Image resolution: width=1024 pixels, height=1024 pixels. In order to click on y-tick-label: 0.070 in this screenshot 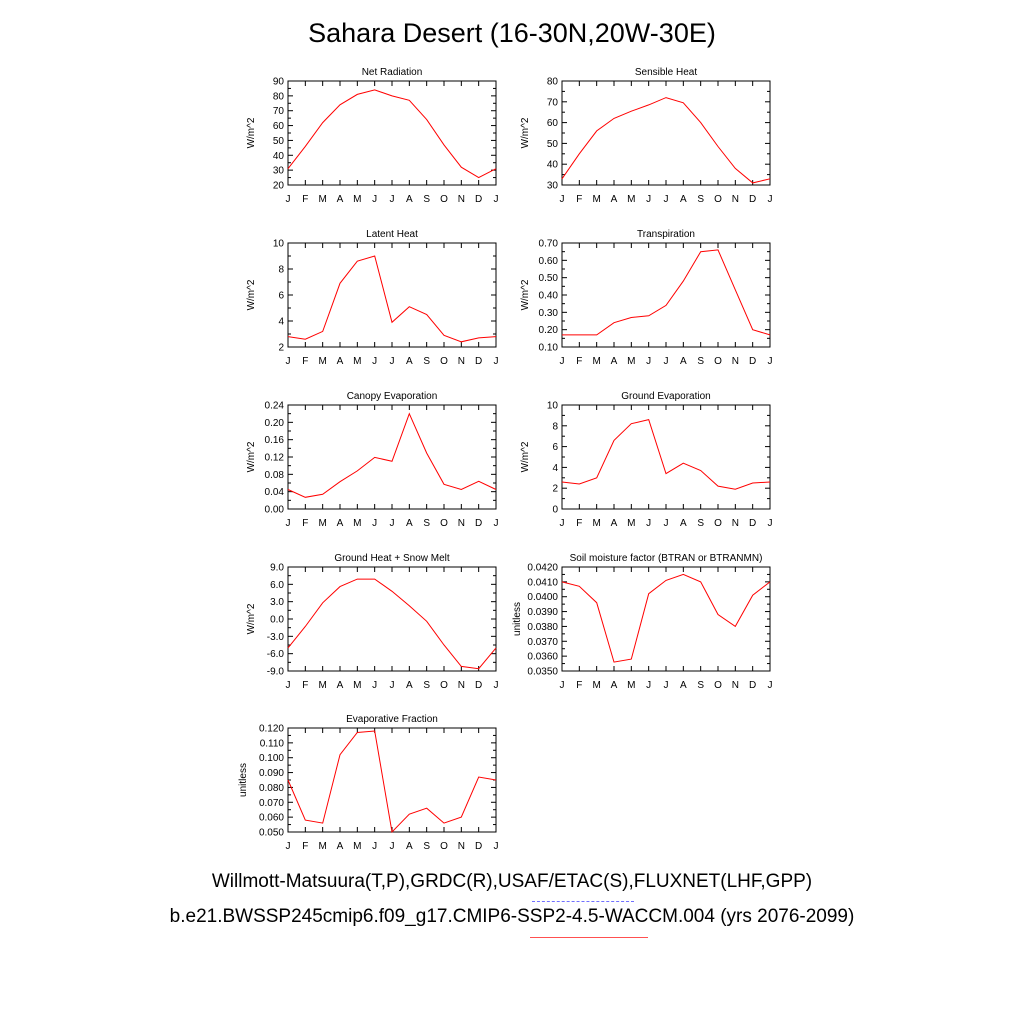, I will do `click(271, 803)`.